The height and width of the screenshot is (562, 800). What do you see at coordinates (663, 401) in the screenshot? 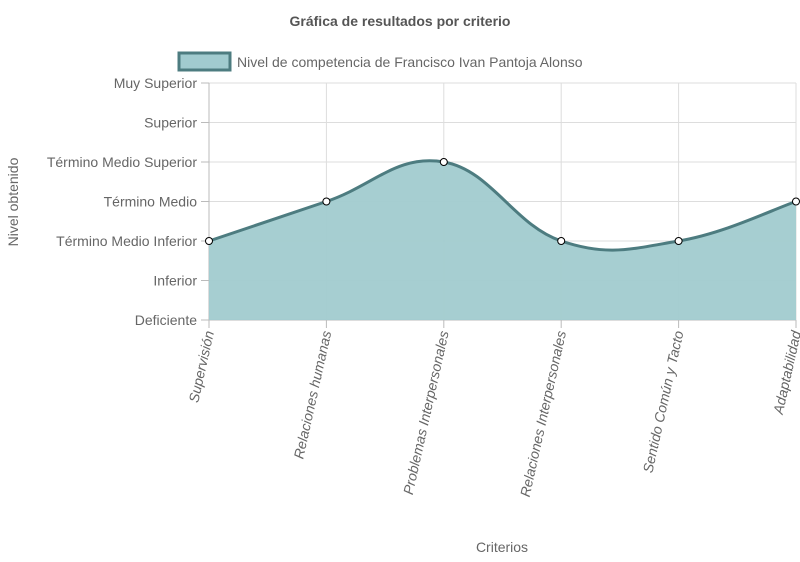
I see `x-tick-label-4: Sentido Común y Tacto` at bounding box center [663, 401].